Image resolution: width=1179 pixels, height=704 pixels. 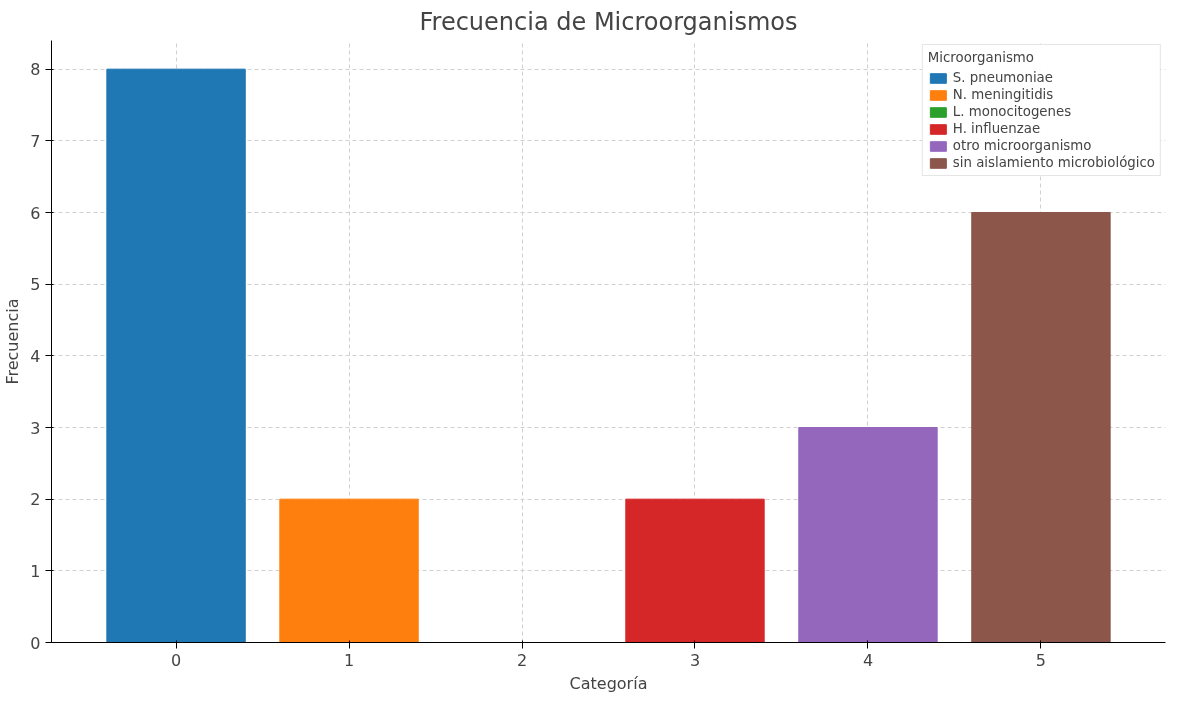 What do you see at coordinates (35, 213) in the screenshot?
I see `y-tick-label: 6` at bounding box center [35, 213].